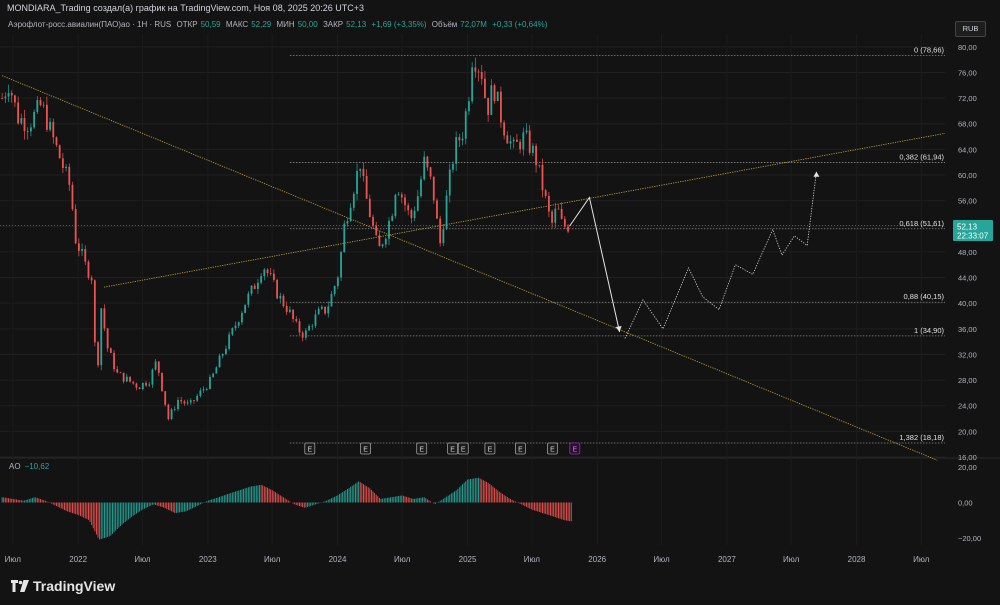 Image resolution: width=1000 pixels, height=605 pixels. What do you see at coordinates (967, 467) in the screenshot?
I see `ao-tick-label: 20,00` at bounding box center [967, 467].